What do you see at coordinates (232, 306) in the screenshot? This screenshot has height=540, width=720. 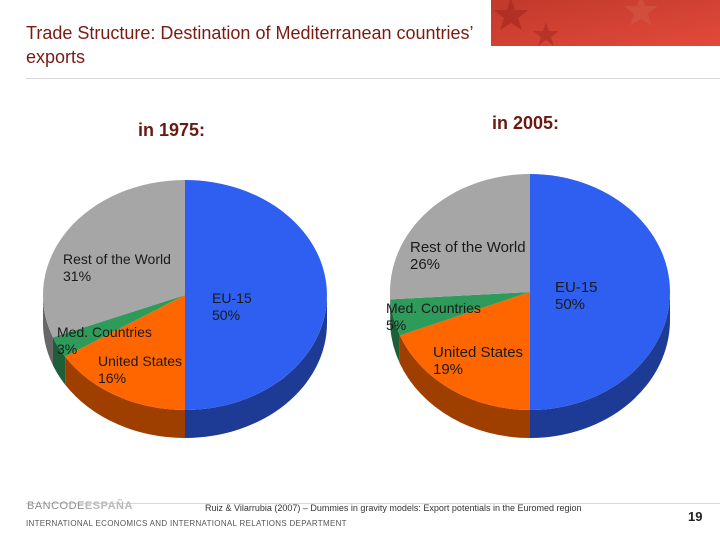 I see `label-1975-eu15: EU-15 50%` at bounding box center [232, 306].